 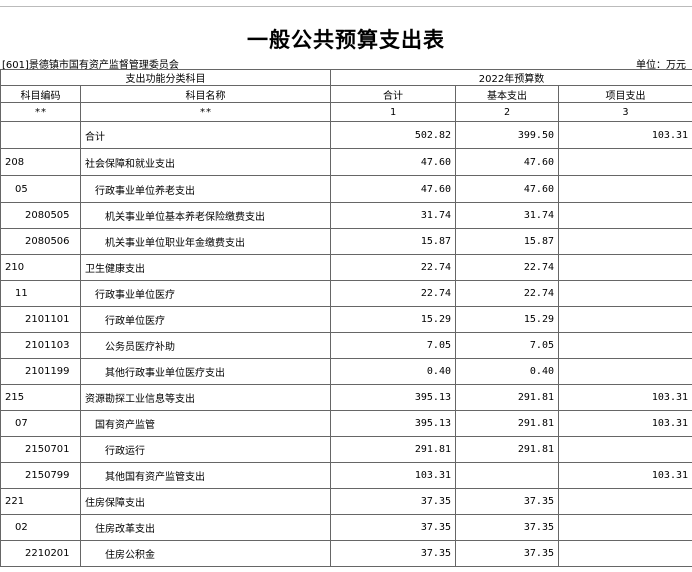 What do you see at coordinates (40, 501) in the screenshot?
I see `code-cell: 221` at bounding box center [40, 501].